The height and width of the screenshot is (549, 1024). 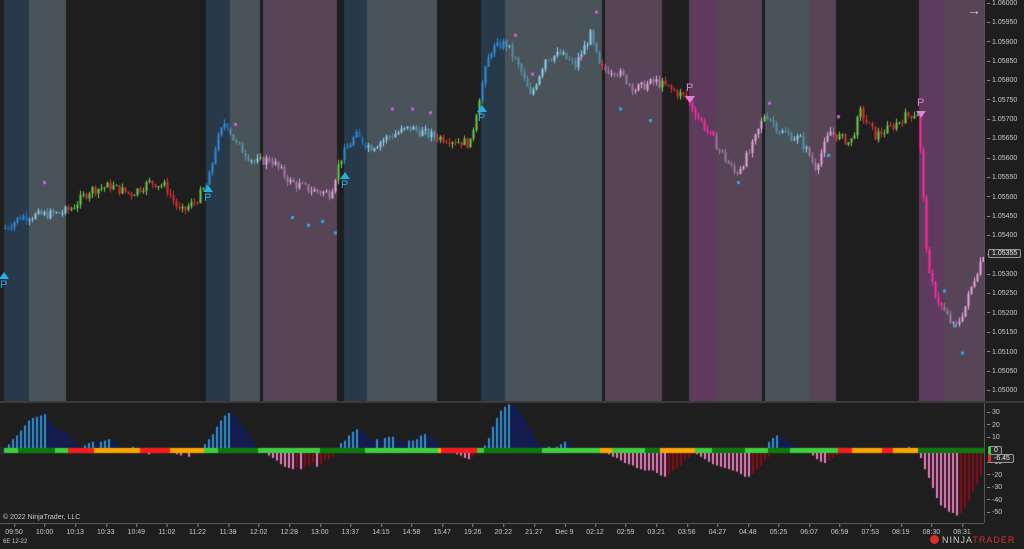 What do you see at coordinates (350, 530) in the screenshot?
I see `time-tick: 13:37` at bounding box center [350, 530].